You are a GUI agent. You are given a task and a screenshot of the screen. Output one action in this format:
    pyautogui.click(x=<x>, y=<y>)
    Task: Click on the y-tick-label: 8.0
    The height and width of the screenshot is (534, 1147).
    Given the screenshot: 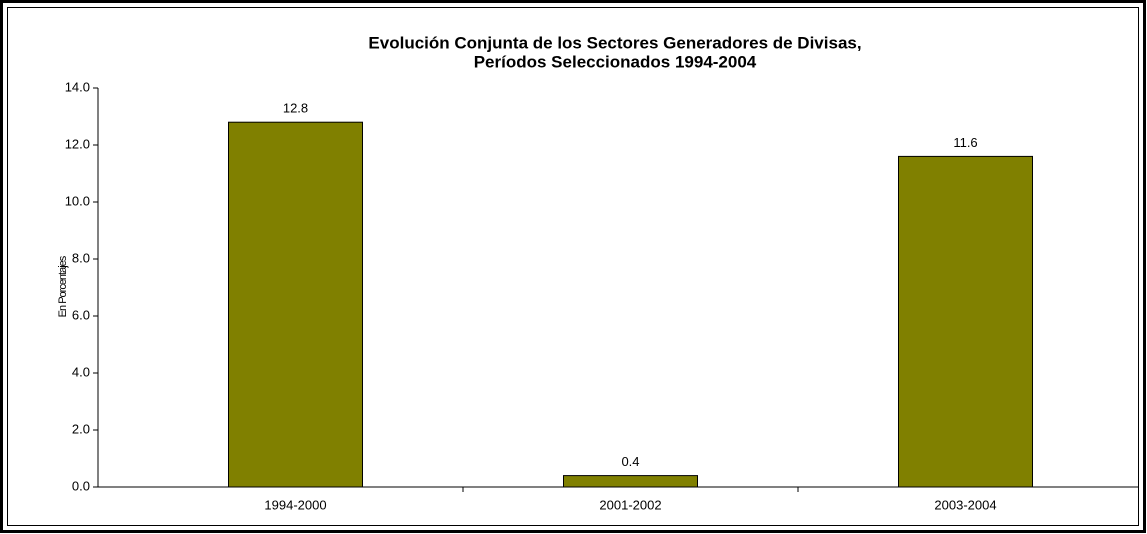 What is the action you would take?
    pyautogui.click(x=81, y=257)
    